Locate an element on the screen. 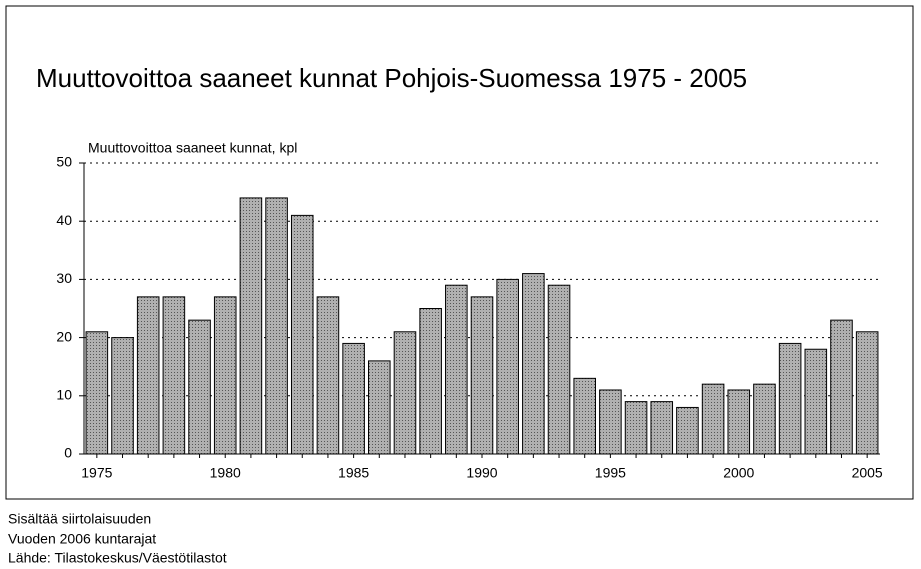  y-tick-label: 50 is located at coordinates (64, 162).